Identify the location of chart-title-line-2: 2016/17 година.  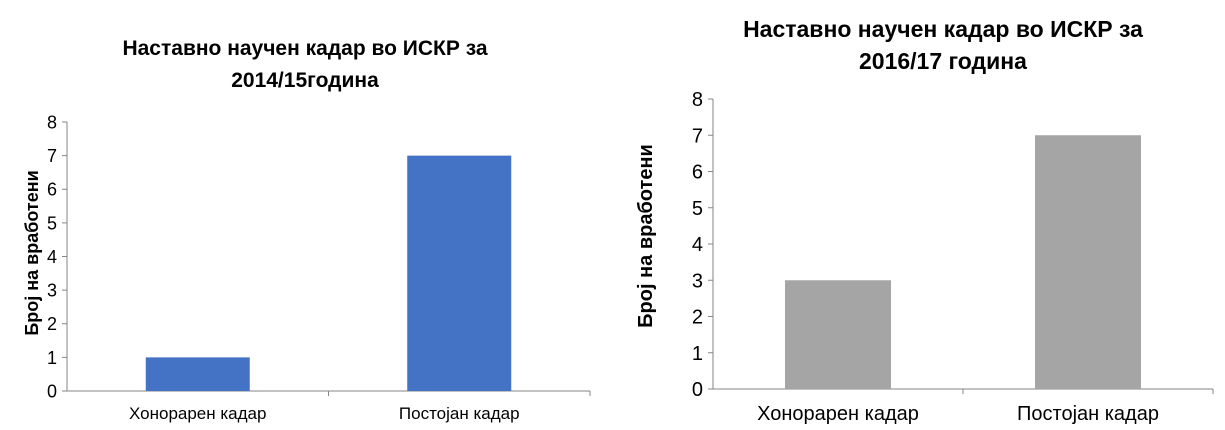
(943, 61).